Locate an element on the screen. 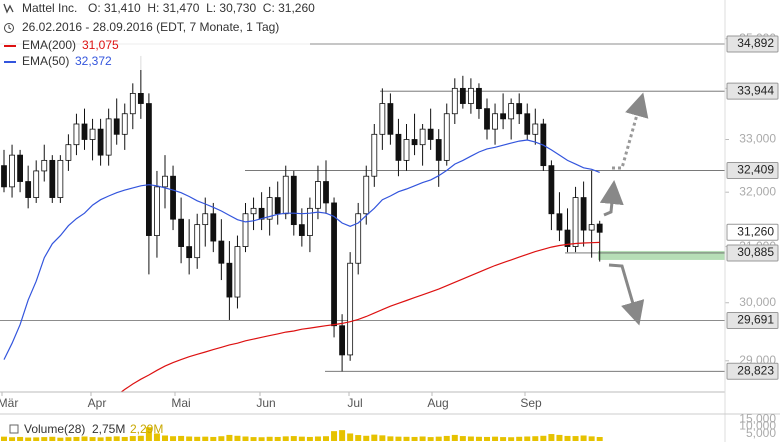  x-tick-label: Mai is located at coordinates (180, 403).